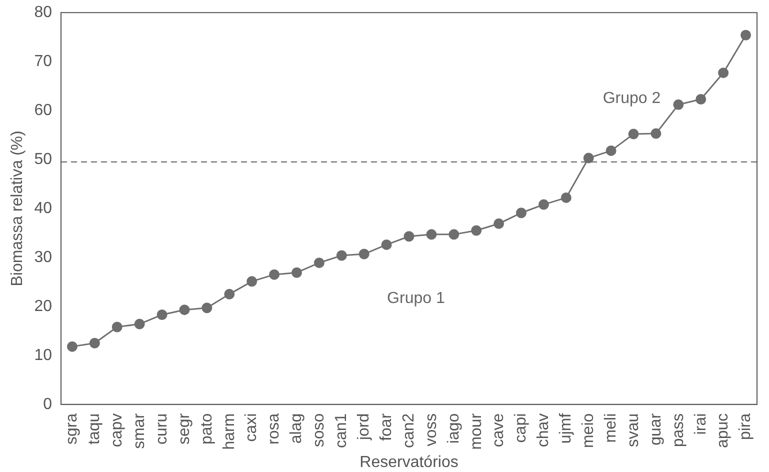 The width and height of the screenshot is (769, 472). Describe the element at coordinates (409, 430) in the screenshot. I see `x-tick-label: can2` at that location.